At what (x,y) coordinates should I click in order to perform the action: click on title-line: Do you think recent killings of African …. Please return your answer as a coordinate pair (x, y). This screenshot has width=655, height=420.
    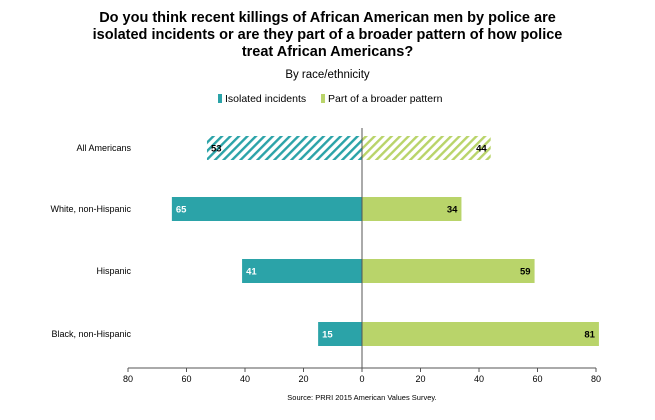
    Looking at the image, I should click on (327, 18).